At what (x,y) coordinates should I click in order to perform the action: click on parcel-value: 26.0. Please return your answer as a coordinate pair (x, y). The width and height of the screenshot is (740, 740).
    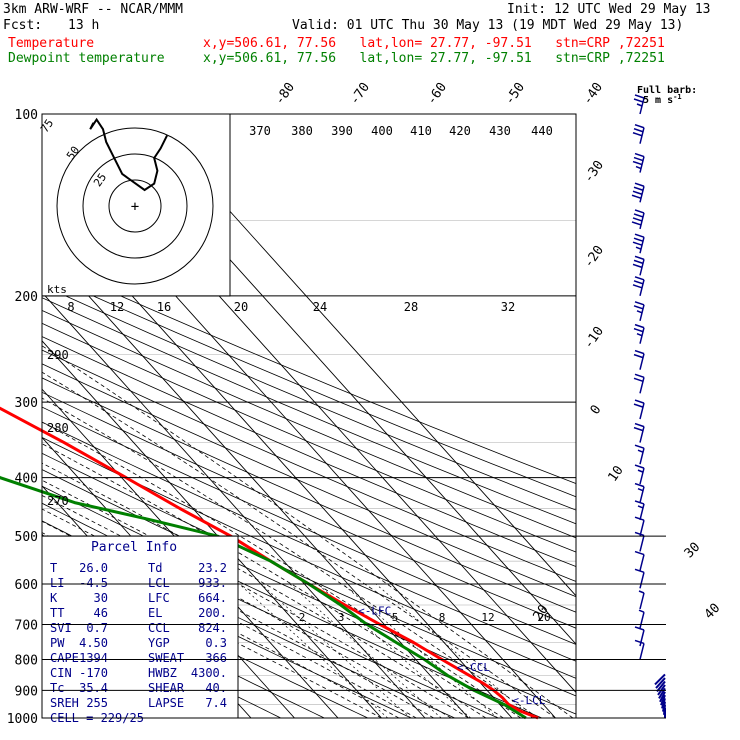
    Looking at the image, I should click on (93, 568).